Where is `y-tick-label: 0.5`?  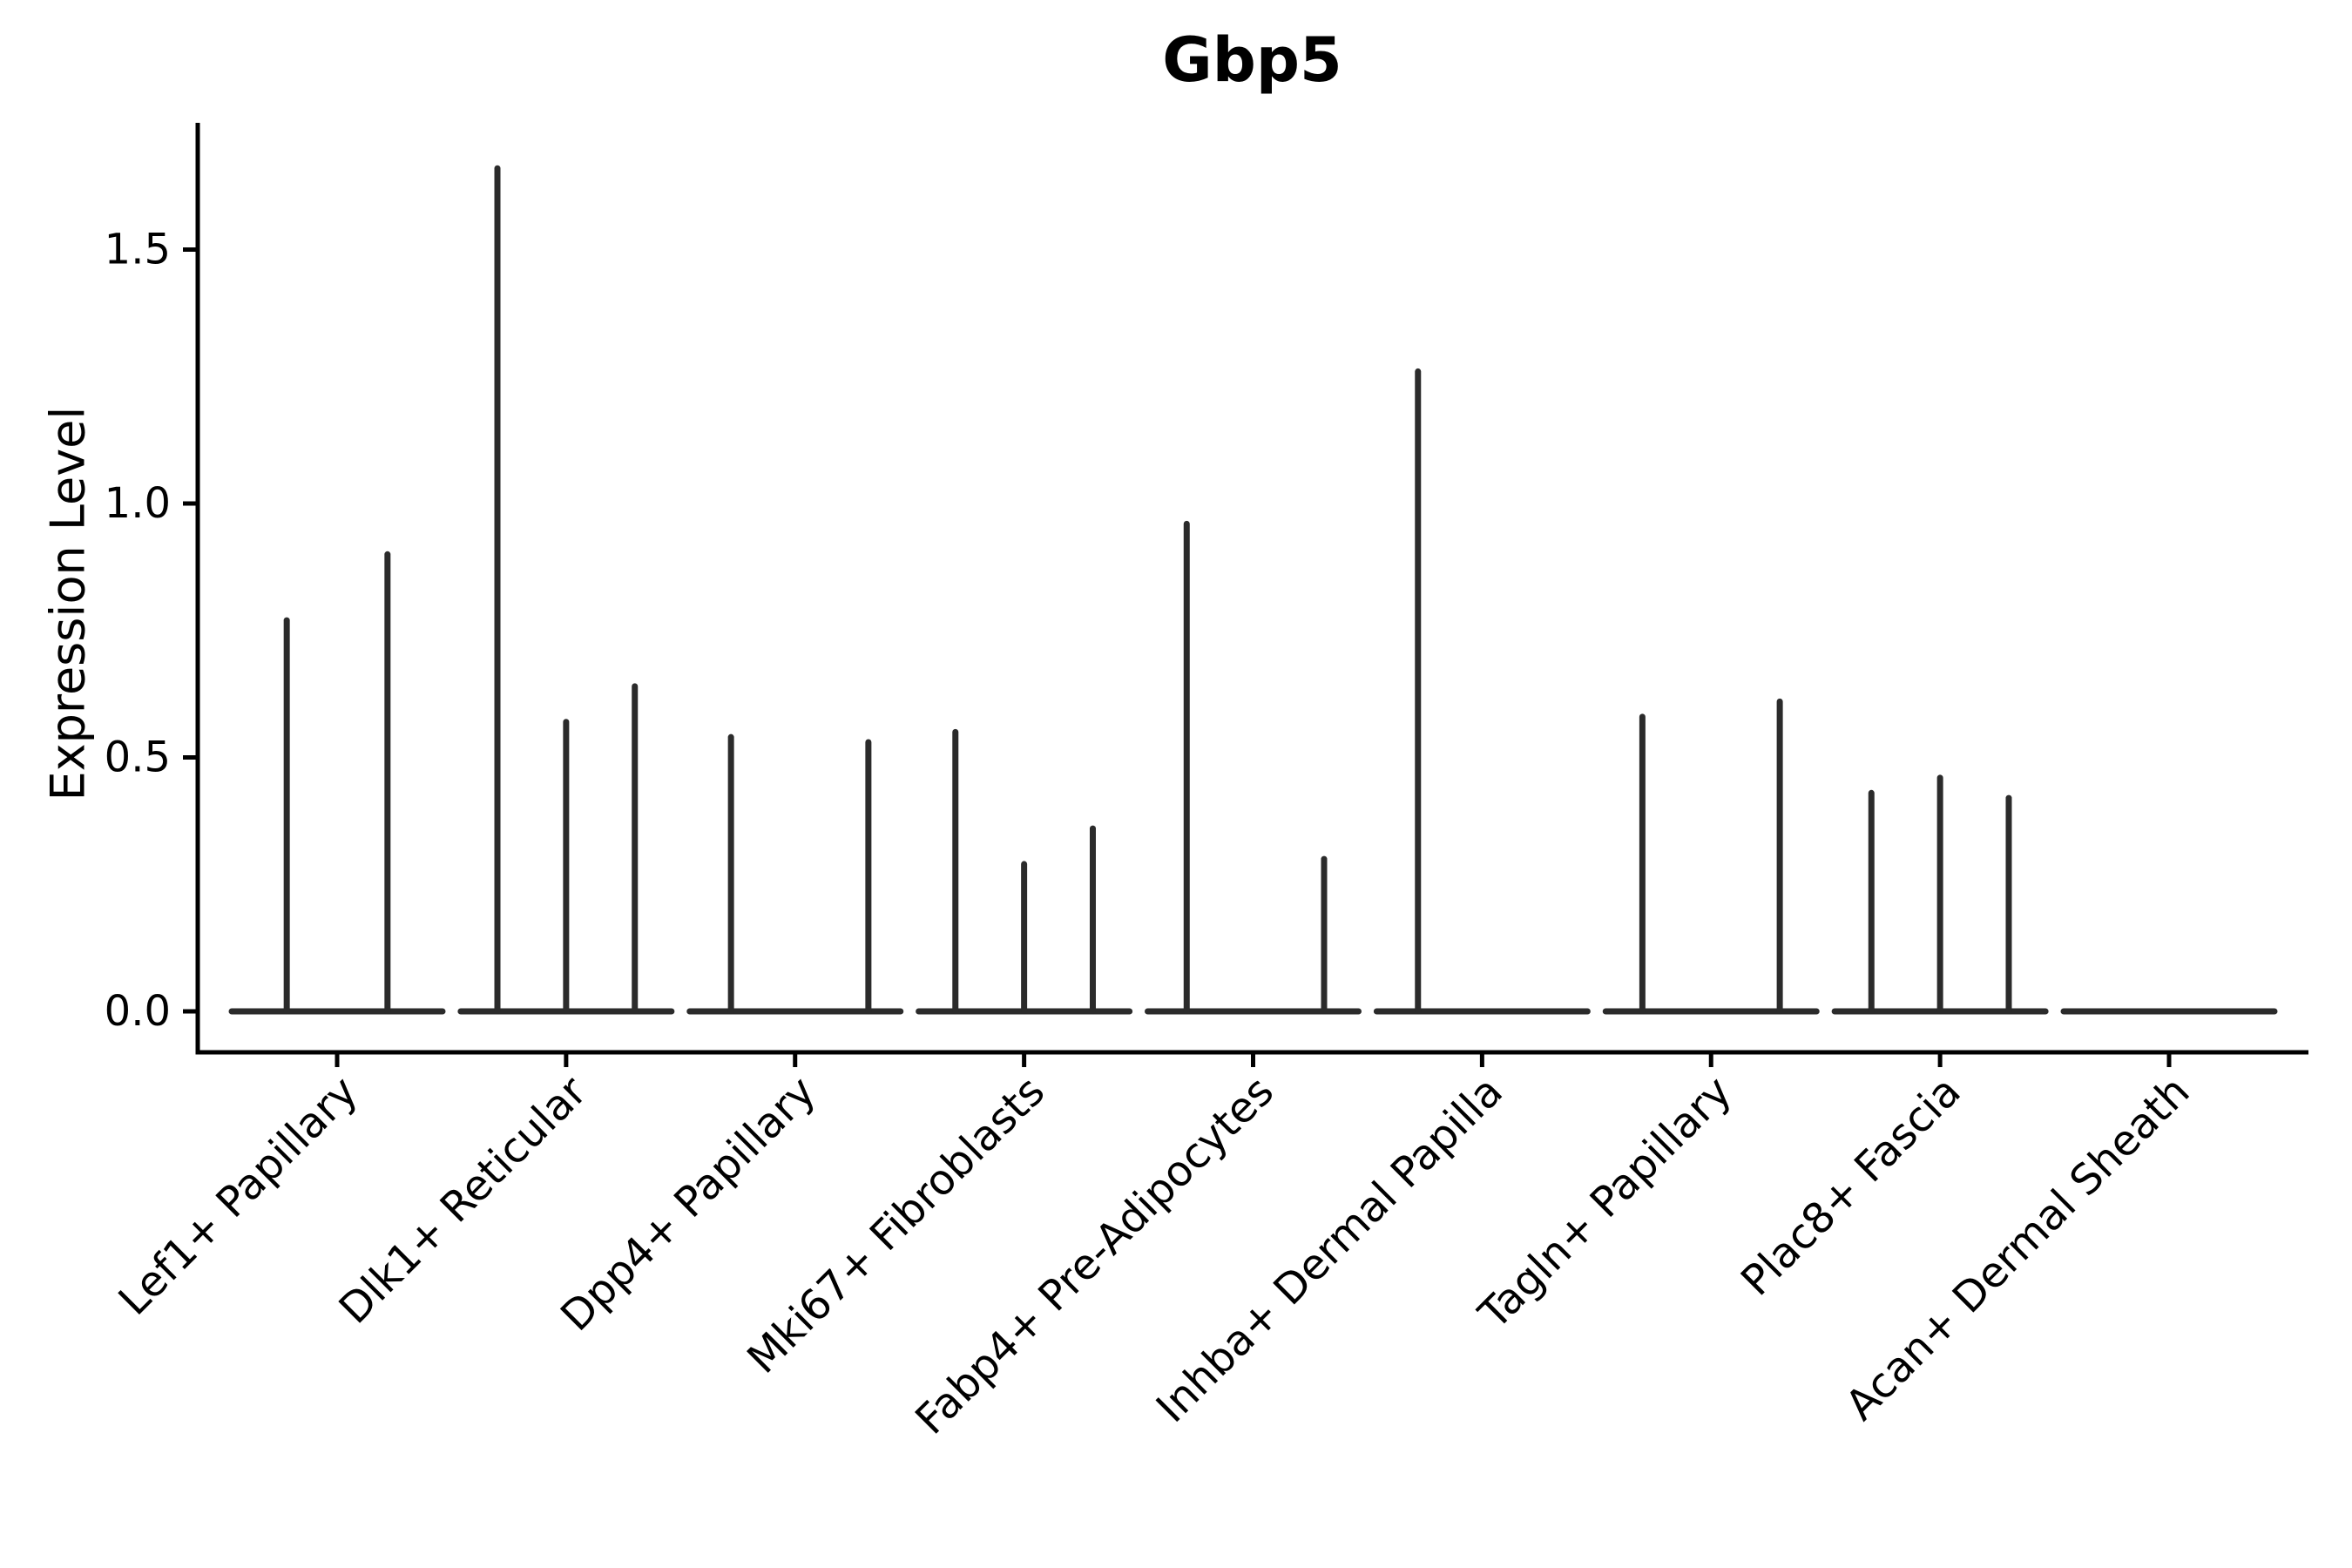 y-tick-label: 0.5 is located at coordinates (138, 757).